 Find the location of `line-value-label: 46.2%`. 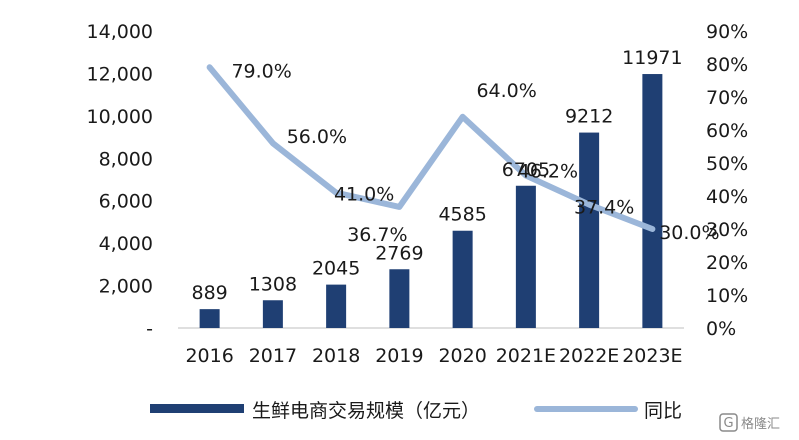

line-value-label: 46.2% is located at coordinates (548, 172).